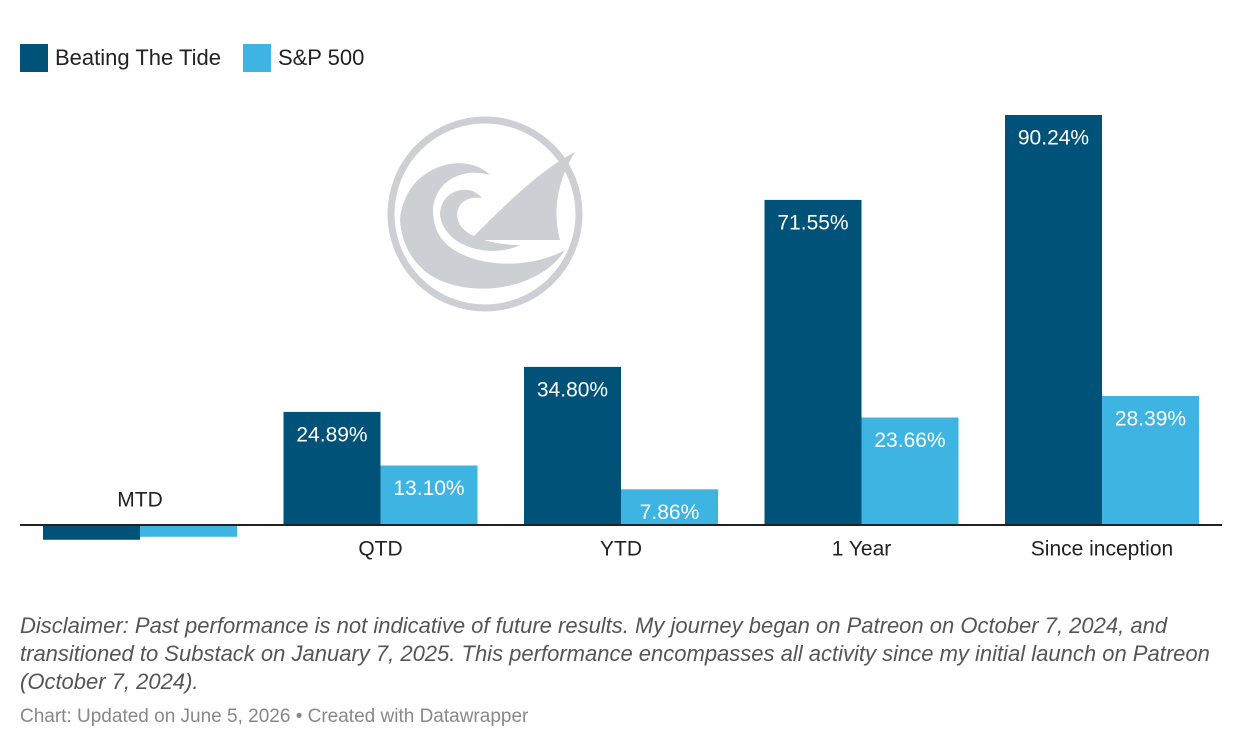 Image resolution: width=1242 pixels, height=752 pixels. What do you see at coordinates (1053, 138) in the screenshot?
I see `value-label: 90.24%` at bounding box center [1053, 138].